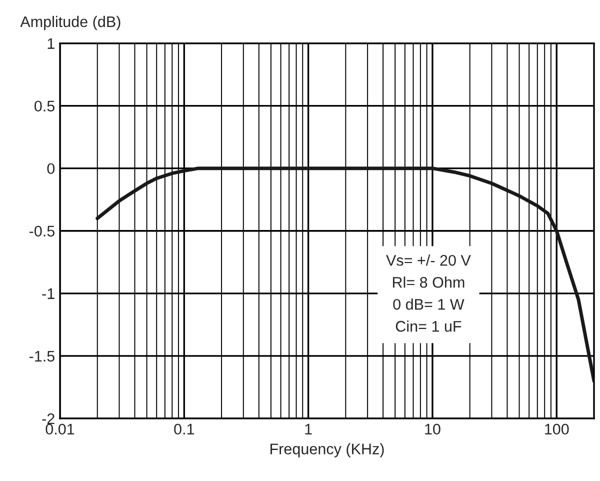 The height and width of the screenshot is (481, 600). What do you see at coordinates (44, 106) in the screenshot?
I see `y-tick-label: 0.5` at bounding box center [44, 106].